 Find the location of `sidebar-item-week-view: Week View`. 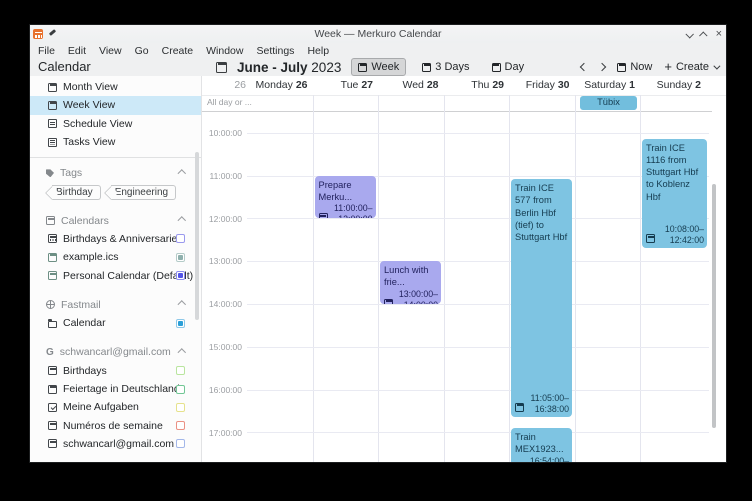

sidebar-item-week-view: Week View is located at coordinates (115, 105).